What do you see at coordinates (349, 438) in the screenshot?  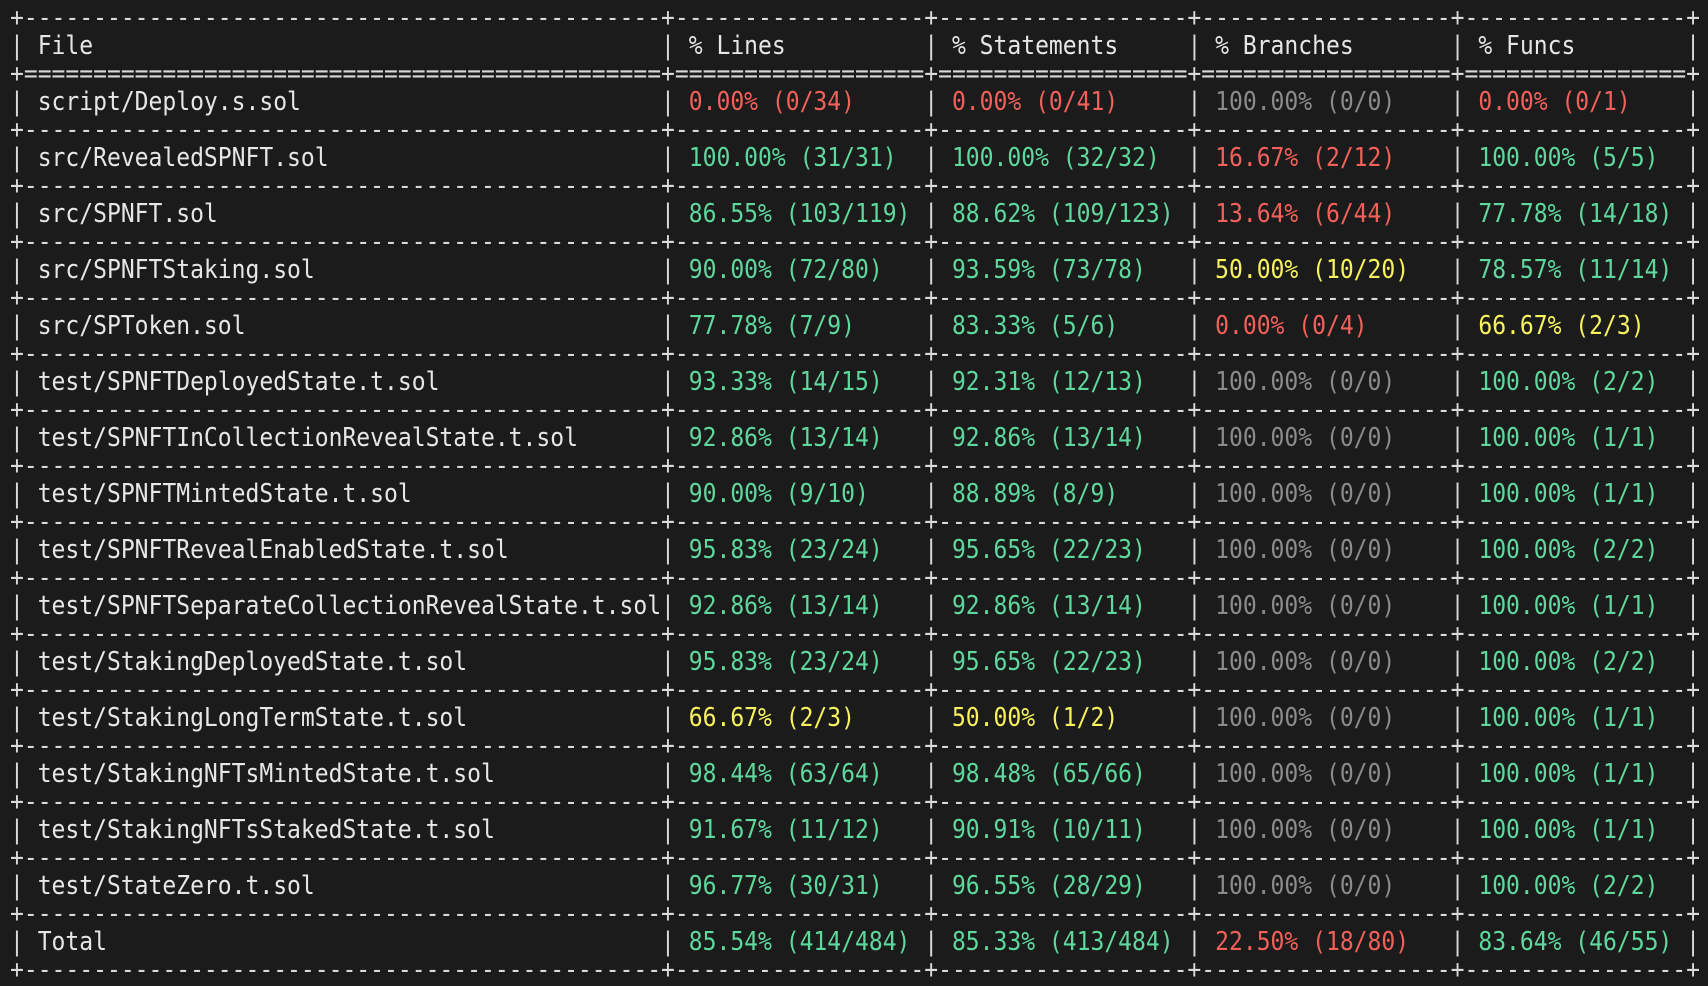 I see `file-name-cell: test/SPNFTInCollectionRevealState.t.sol` at bounding box center [349, 438].